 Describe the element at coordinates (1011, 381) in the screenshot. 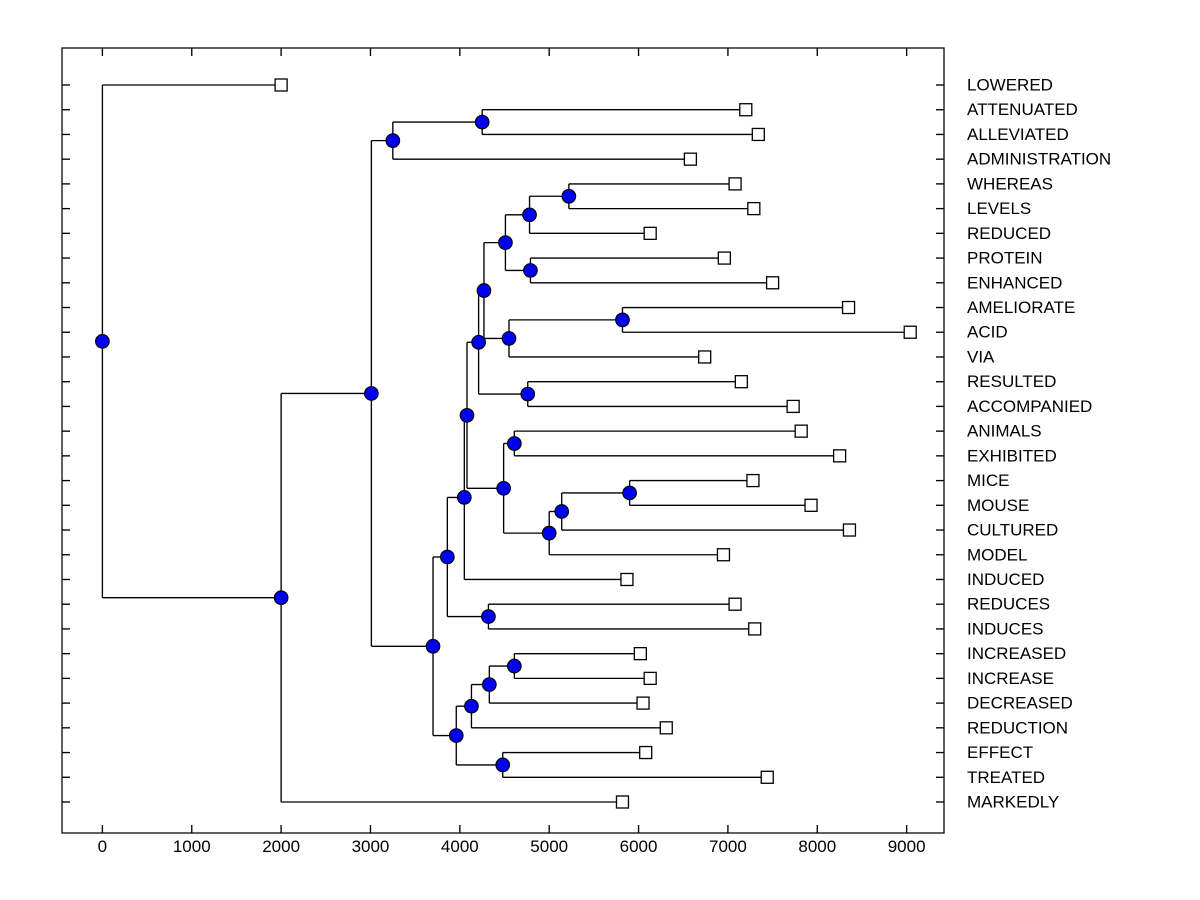

I see `leaf-label: RESULTED` at that location.